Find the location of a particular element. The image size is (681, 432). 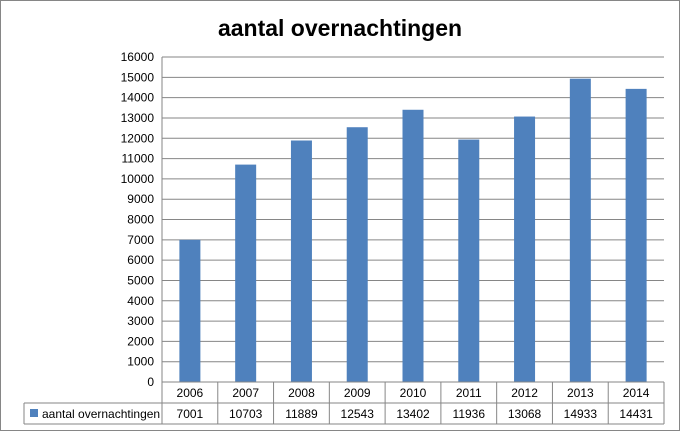

data-value-label: 7001 is located at coordinates (190, 414).